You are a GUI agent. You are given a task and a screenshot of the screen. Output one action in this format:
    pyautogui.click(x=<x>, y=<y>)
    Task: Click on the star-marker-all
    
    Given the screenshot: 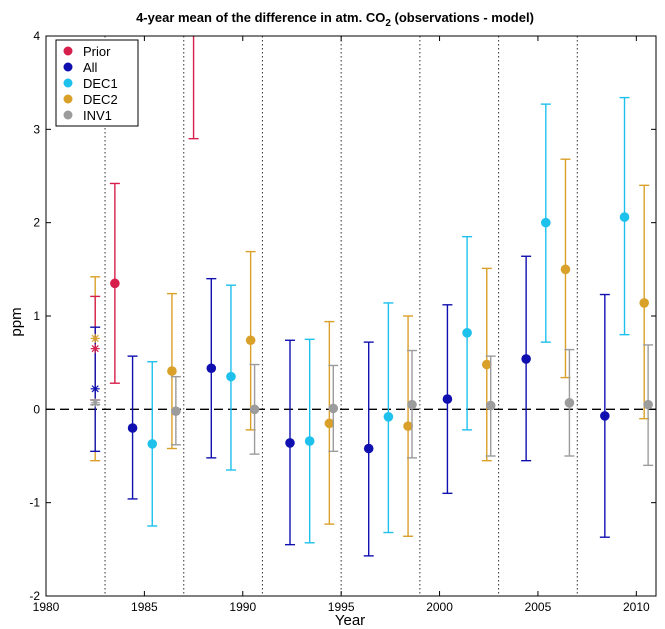 What is the action you would take?
    pyautogui.click(x=95, y=389)
    